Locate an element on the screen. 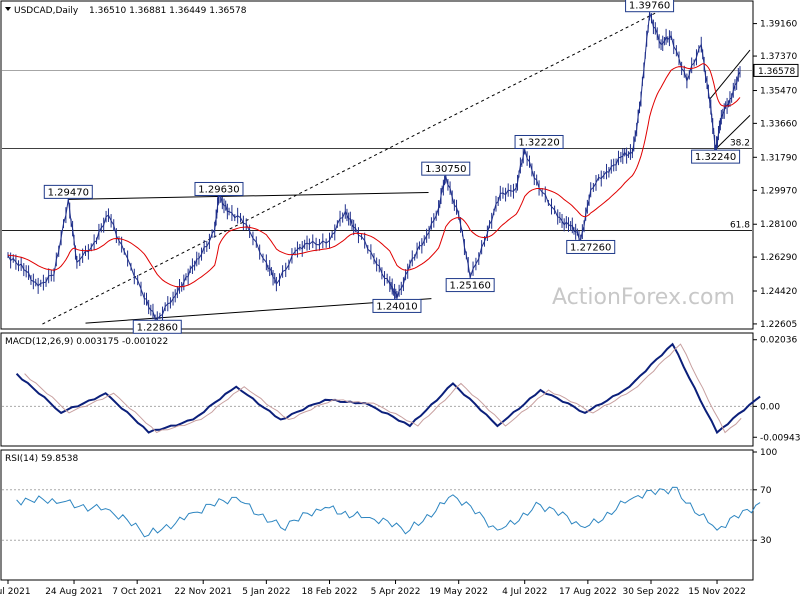  price-ytick-label: 1.24420 is located at coordinates (778, 292).